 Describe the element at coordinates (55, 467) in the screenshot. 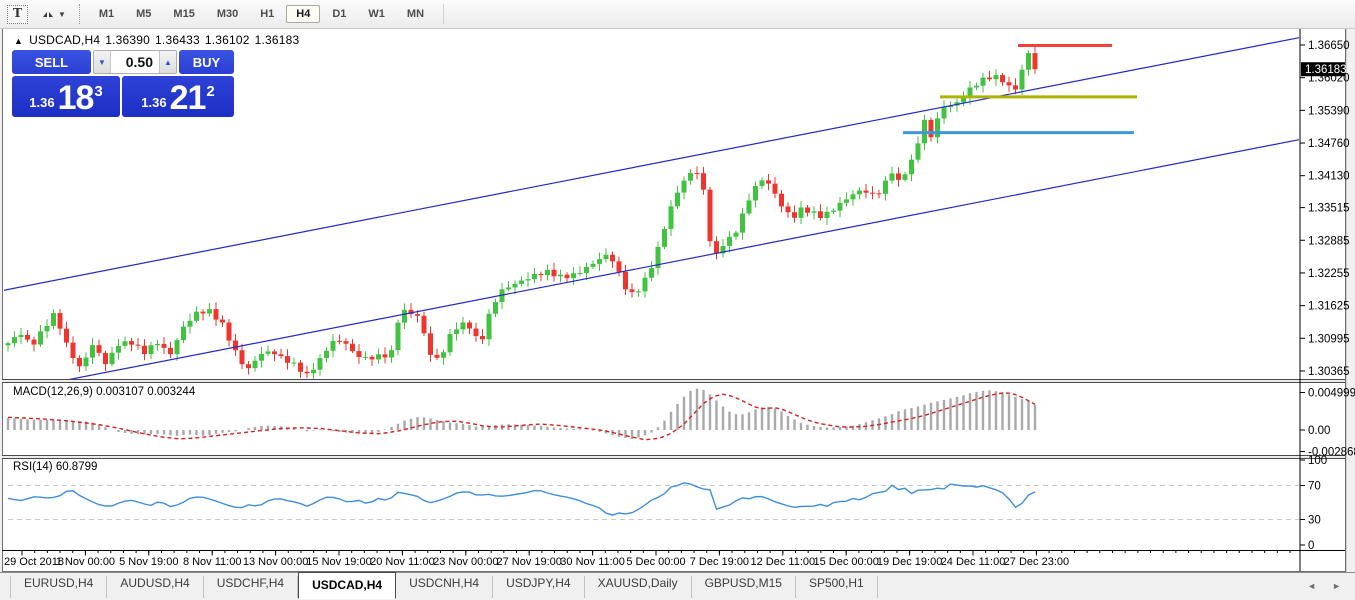

I see `rsi-label: RSI(14) 60.8799` at that location.